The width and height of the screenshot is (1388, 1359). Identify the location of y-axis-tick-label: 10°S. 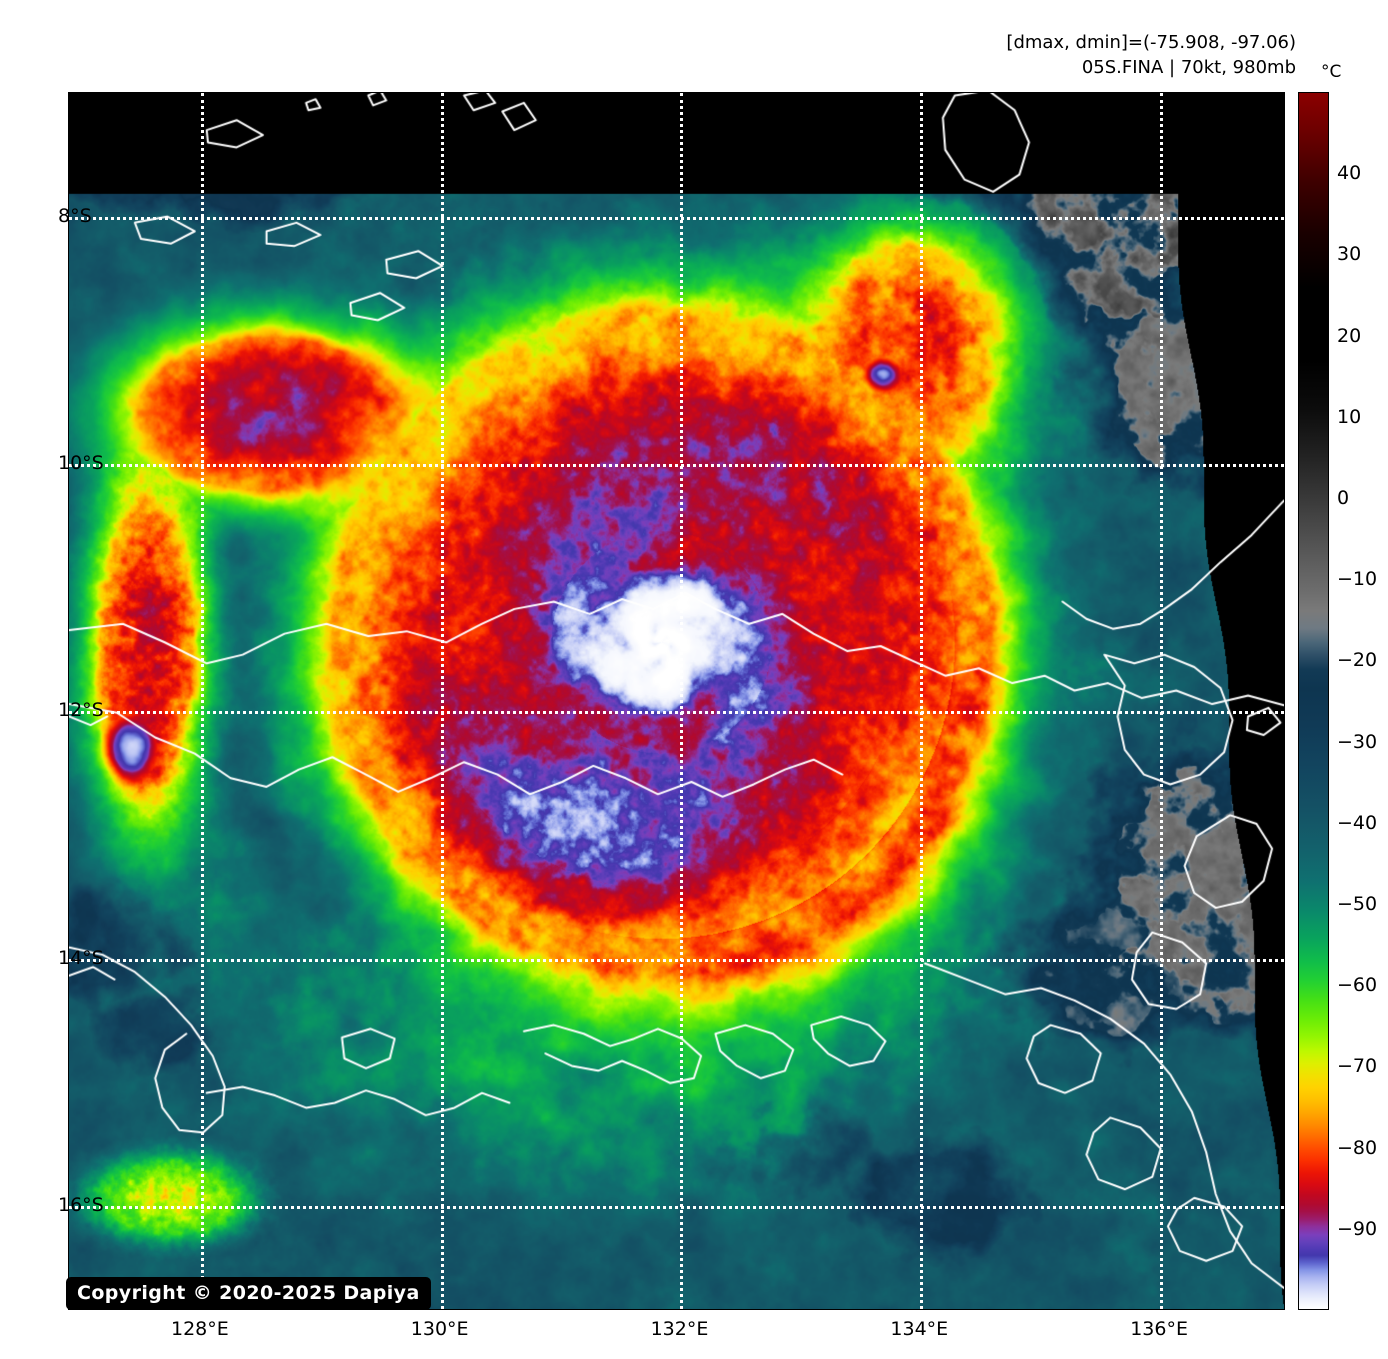
(81, 462).